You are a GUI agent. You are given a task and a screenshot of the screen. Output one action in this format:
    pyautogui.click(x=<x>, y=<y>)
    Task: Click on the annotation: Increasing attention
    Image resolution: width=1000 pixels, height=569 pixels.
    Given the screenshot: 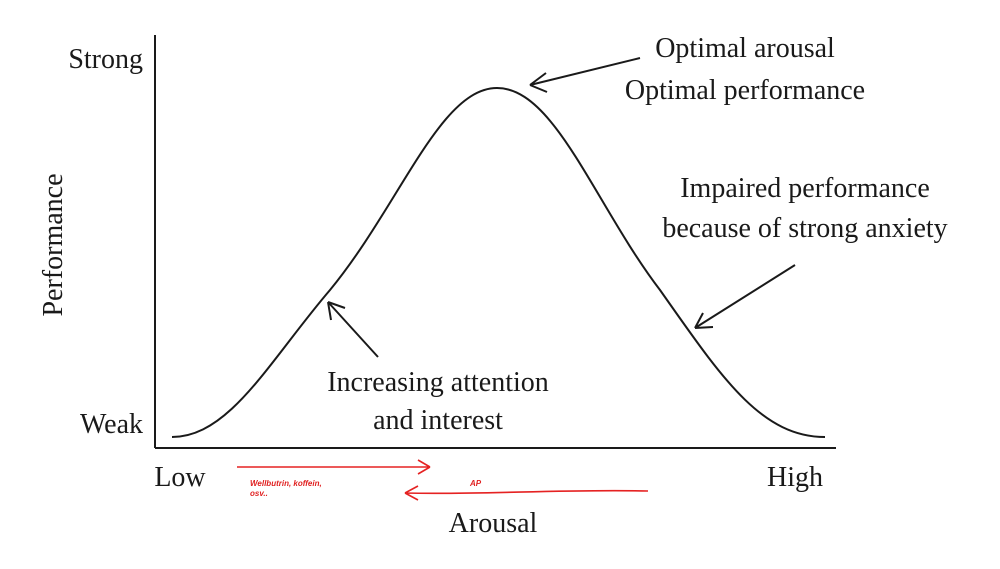 What is the action you would take?
    pyautogui.click(x=438, y=382)
    